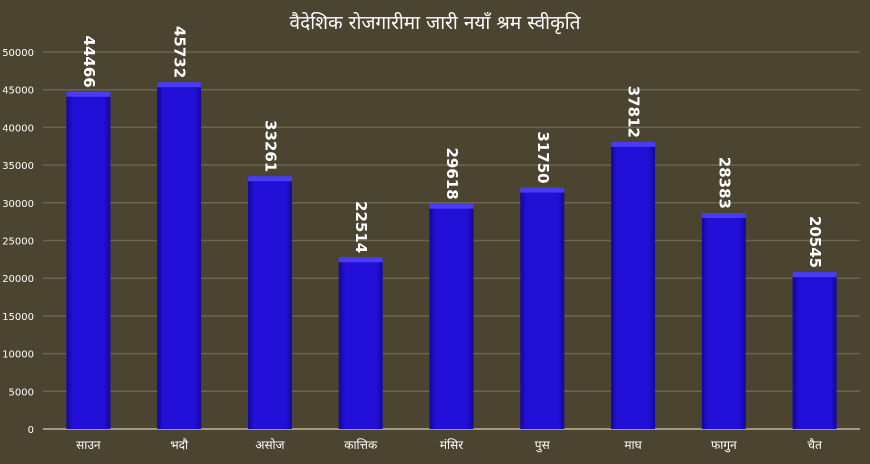  What do you see at coordinates (361, 445) in the screenshot?
I see `x-tick-label: कात्तिक` at bounding box center [361, 445].